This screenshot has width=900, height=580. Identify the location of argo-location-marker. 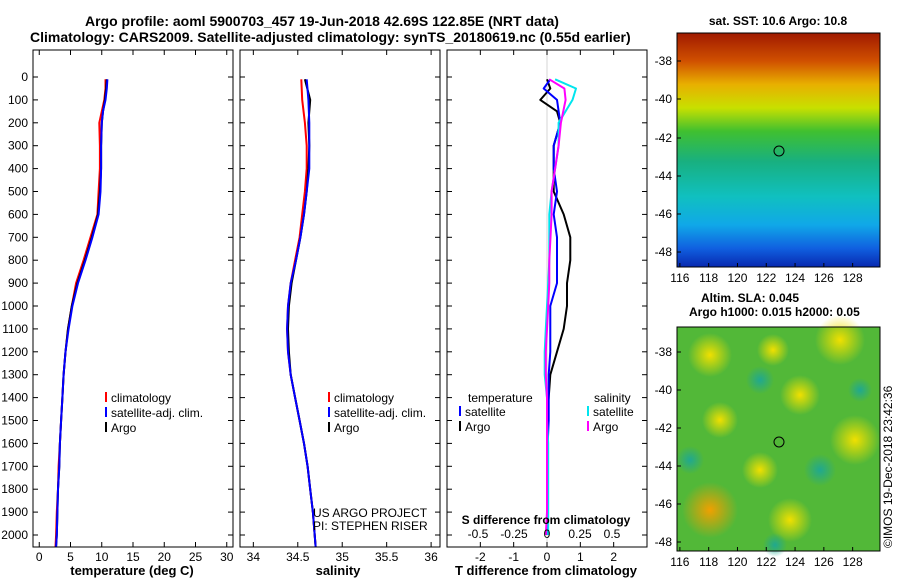
(779, 442).